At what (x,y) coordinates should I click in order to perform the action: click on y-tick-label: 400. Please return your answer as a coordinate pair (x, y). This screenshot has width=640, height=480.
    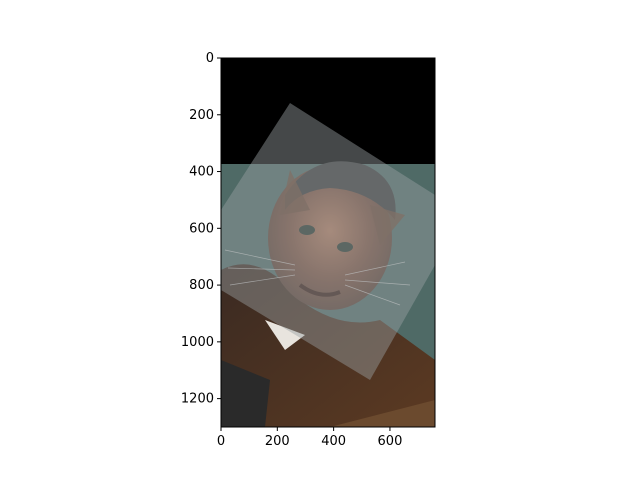
    Looking at the image, I should click on (201, 172).